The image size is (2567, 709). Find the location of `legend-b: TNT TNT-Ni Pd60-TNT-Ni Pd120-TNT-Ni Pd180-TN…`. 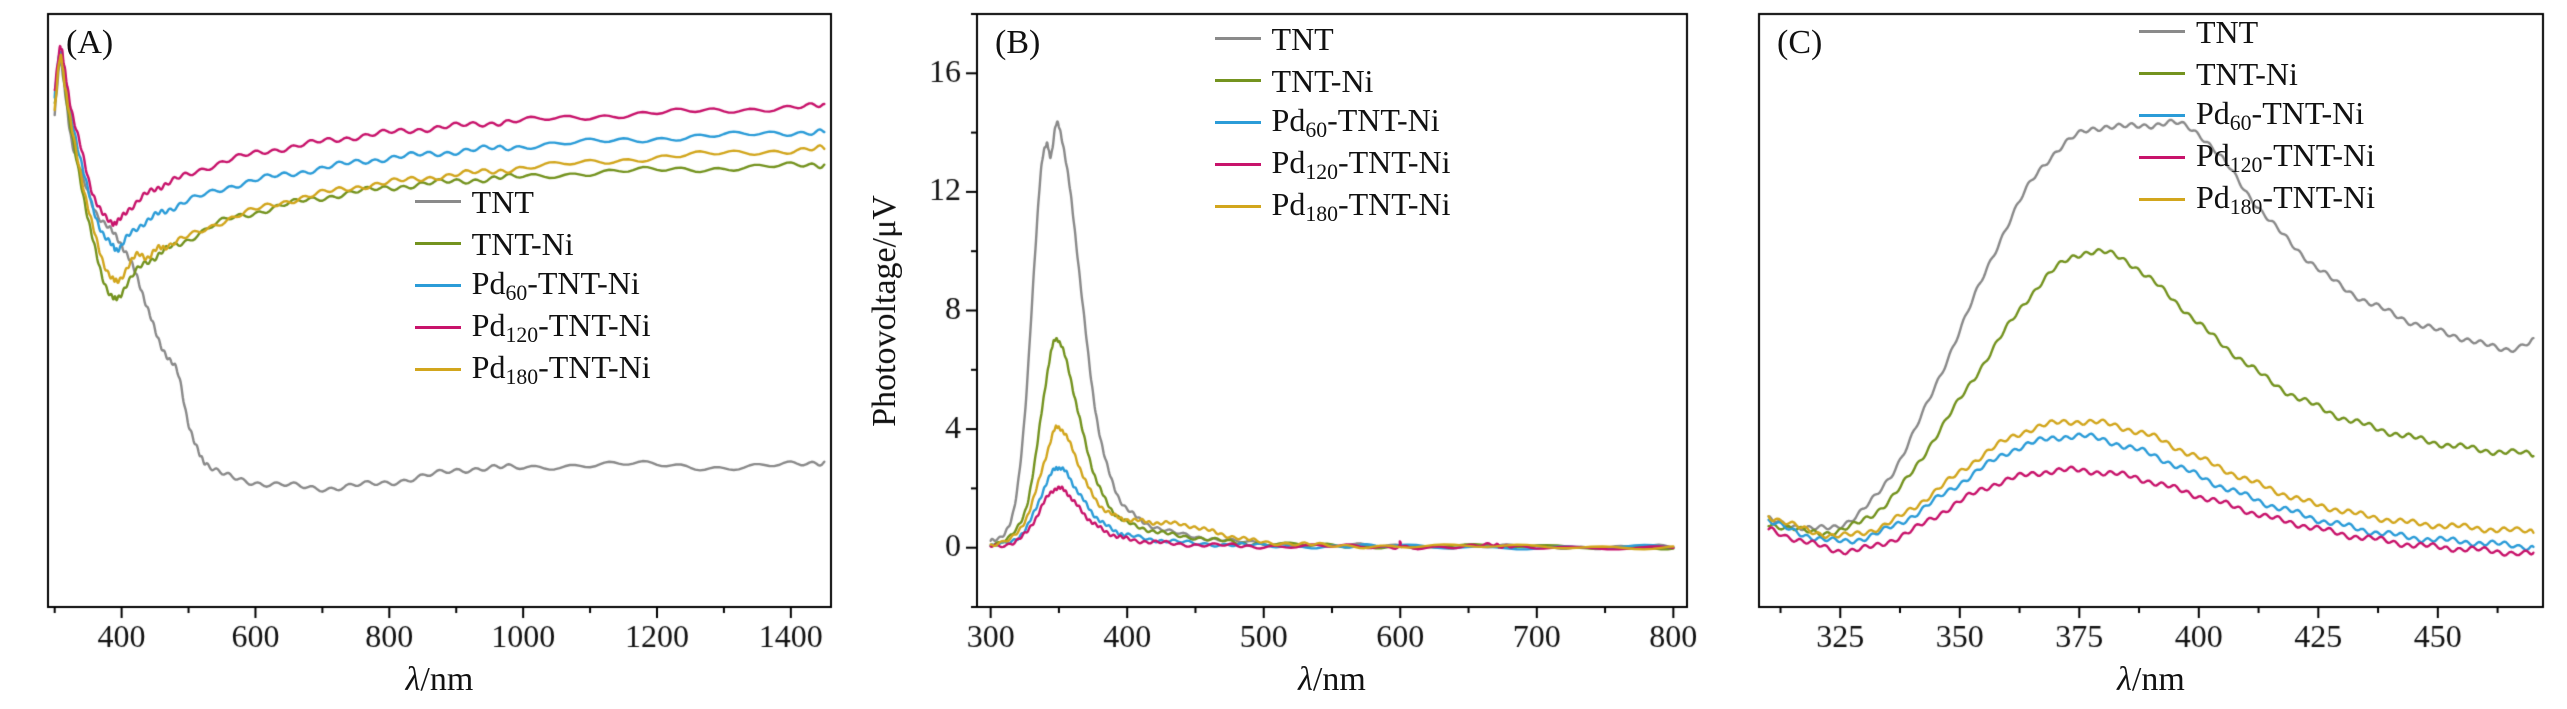

legend-b: TNT TNT-Ni Pd60-TNT-Ni Pd120-TNT-Ni Pd180-TN… is located at coordinates (1332, 123).